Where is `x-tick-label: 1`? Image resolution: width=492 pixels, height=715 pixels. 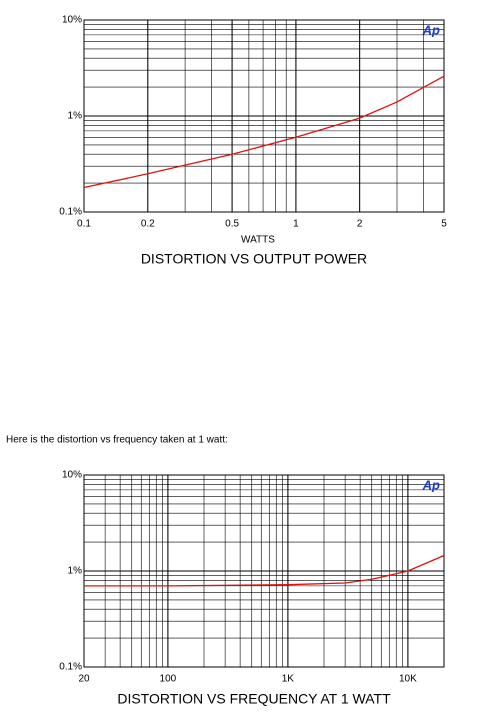 x-tick-label: 1 is located at coordinates (296, 224).